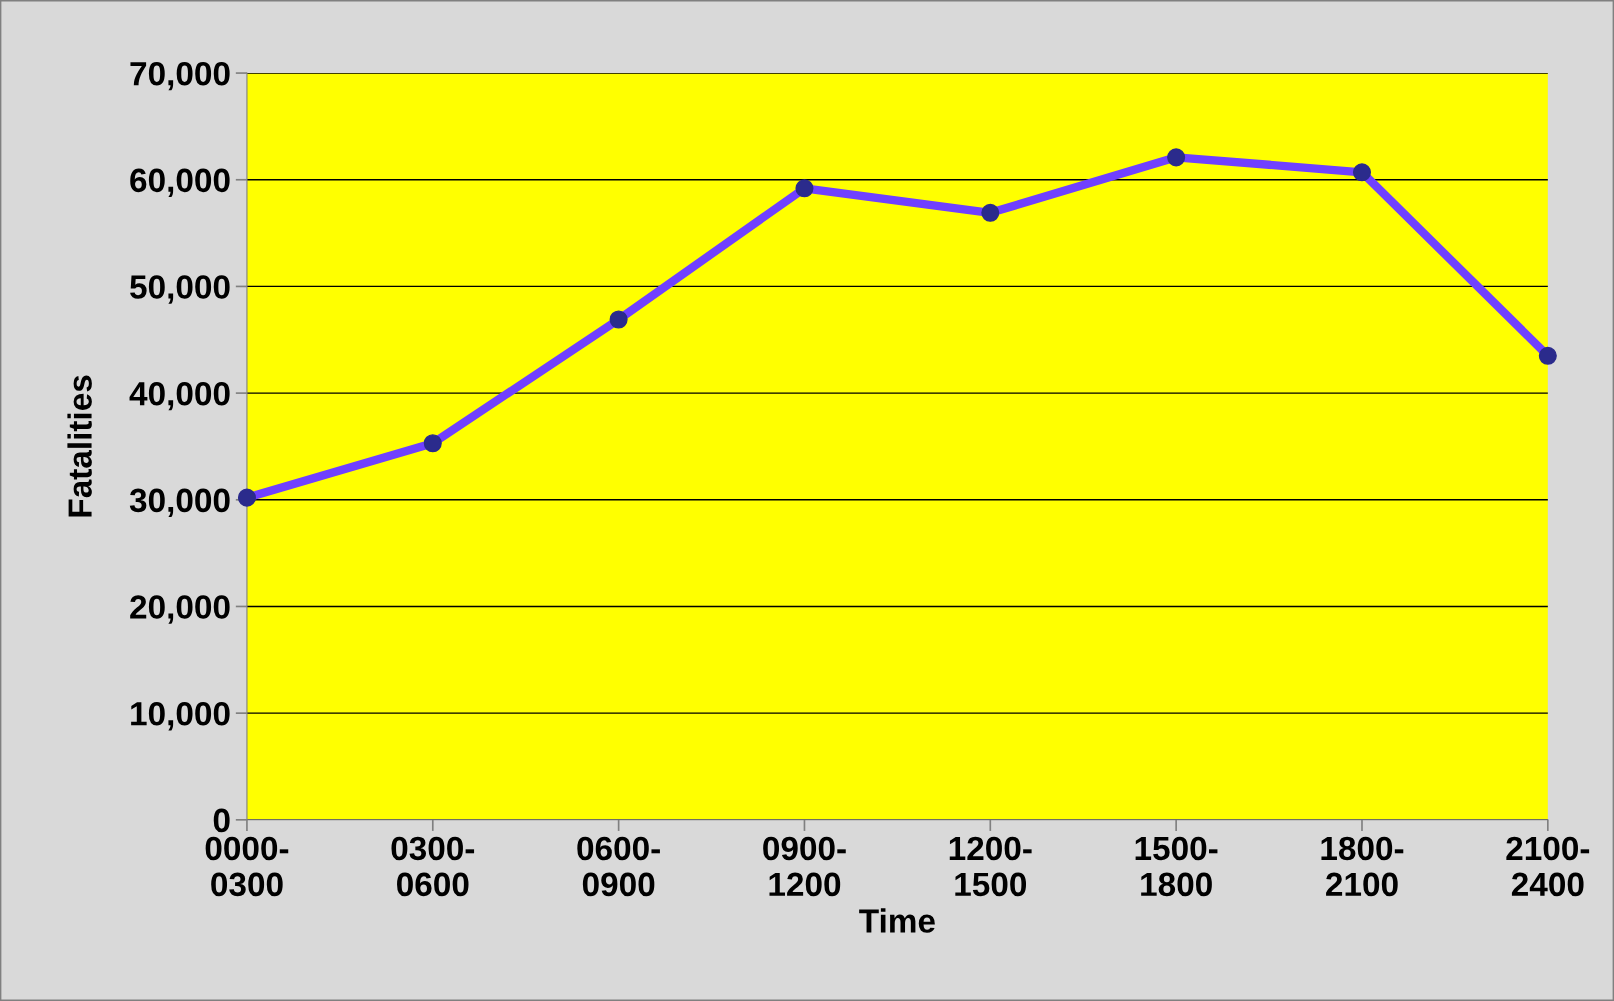  Describe the element at coordinates (618, 866) in the screenshot. I see `x-tick-label: 0600- 0900` at that location.